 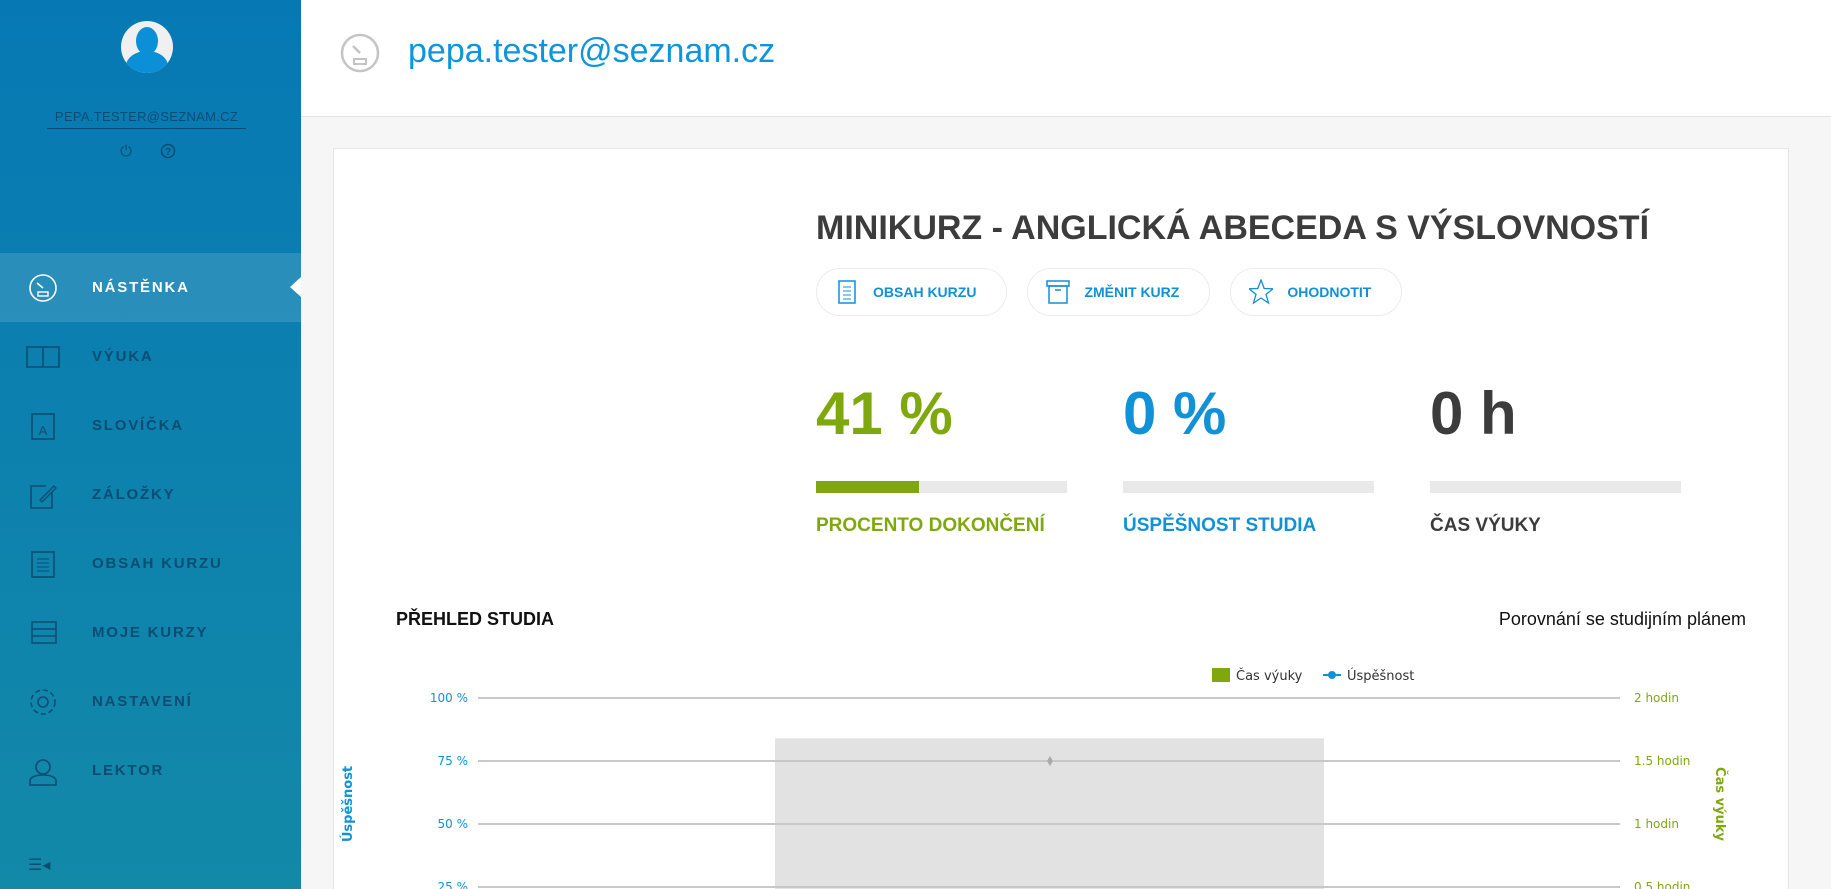 I want to click on left-tick-label: 75 %, so click(x=453, y=761).